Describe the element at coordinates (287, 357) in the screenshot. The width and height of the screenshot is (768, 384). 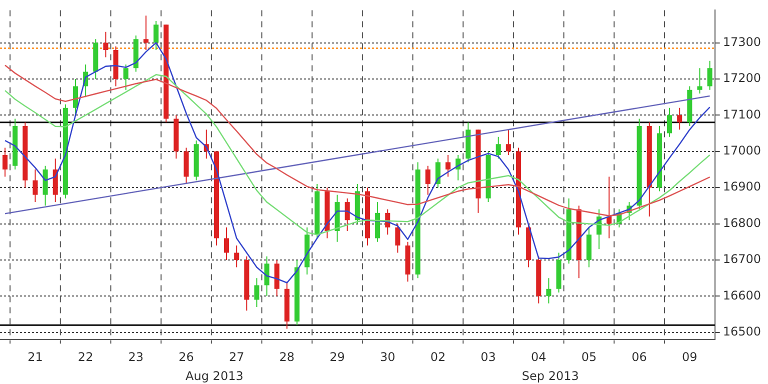
I see `x-tick-label: 28` at that location.